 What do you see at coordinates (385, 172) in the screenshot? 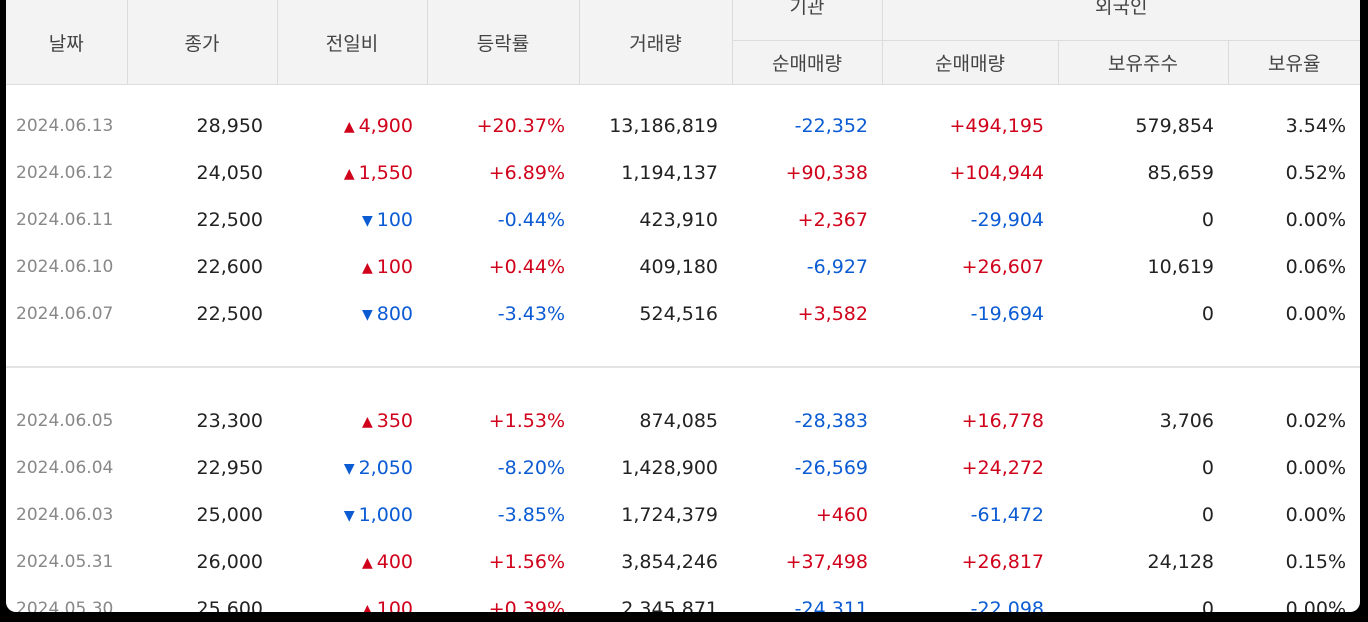
I see `change-value: 1,550` at bounding box center [385, 172].